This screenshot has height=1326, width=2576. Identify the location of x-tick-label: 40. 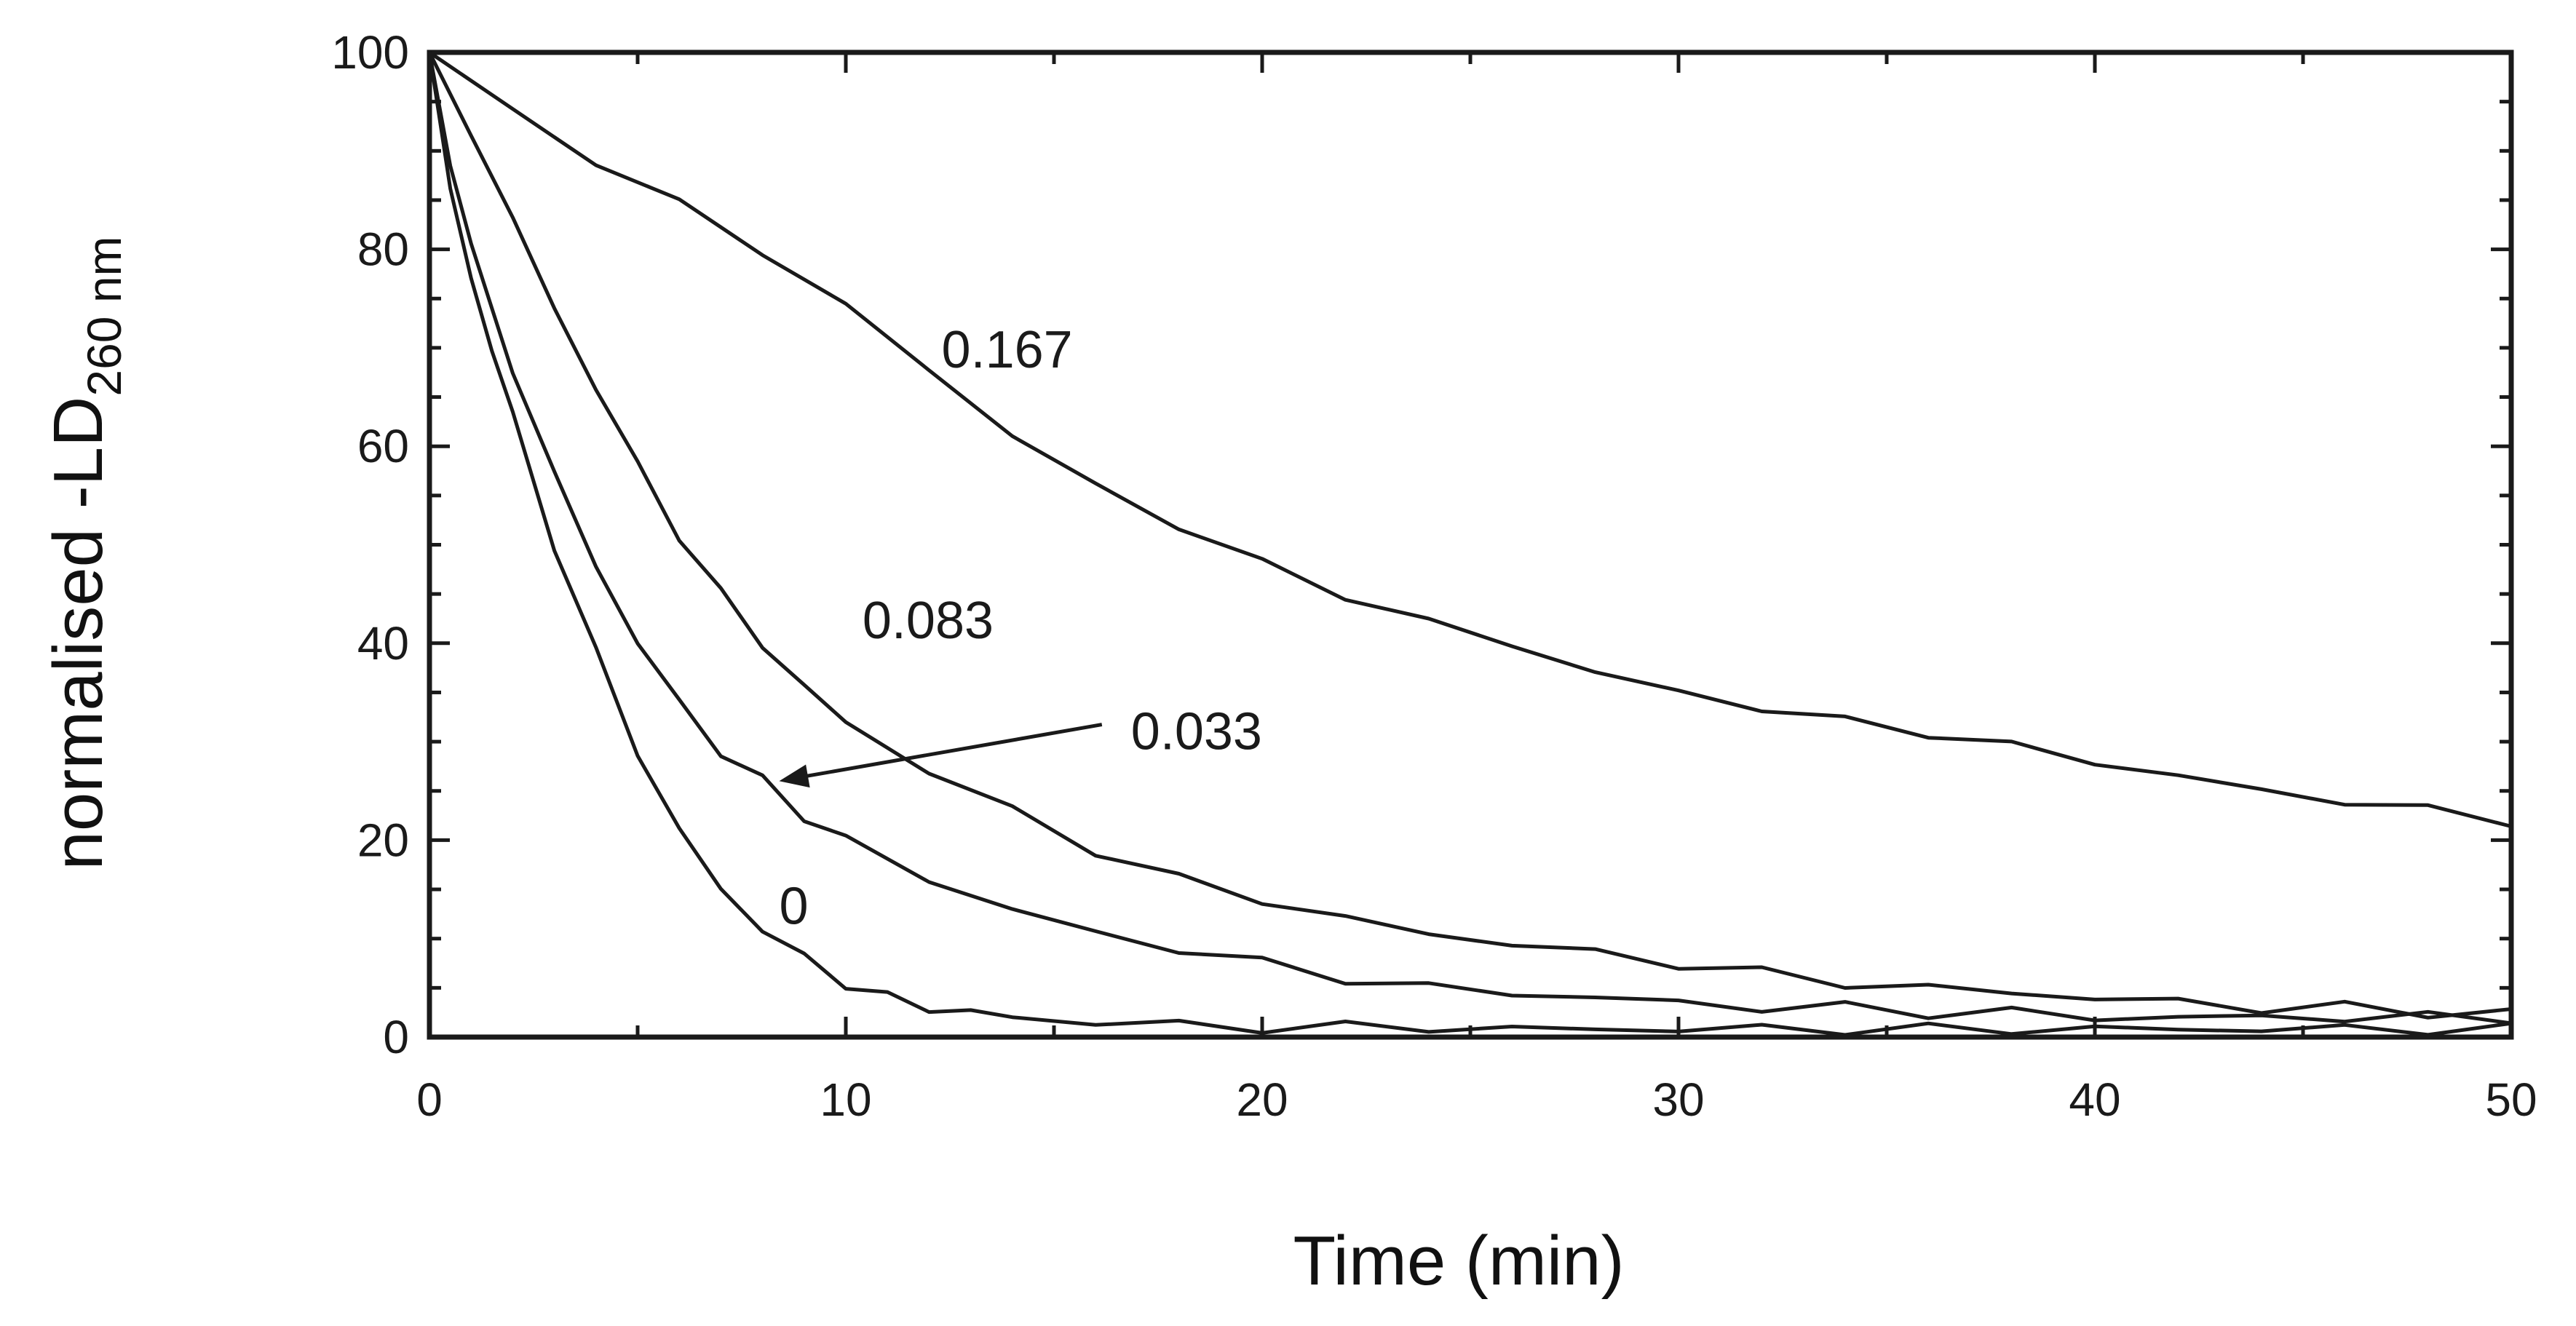
(2094, 1100).